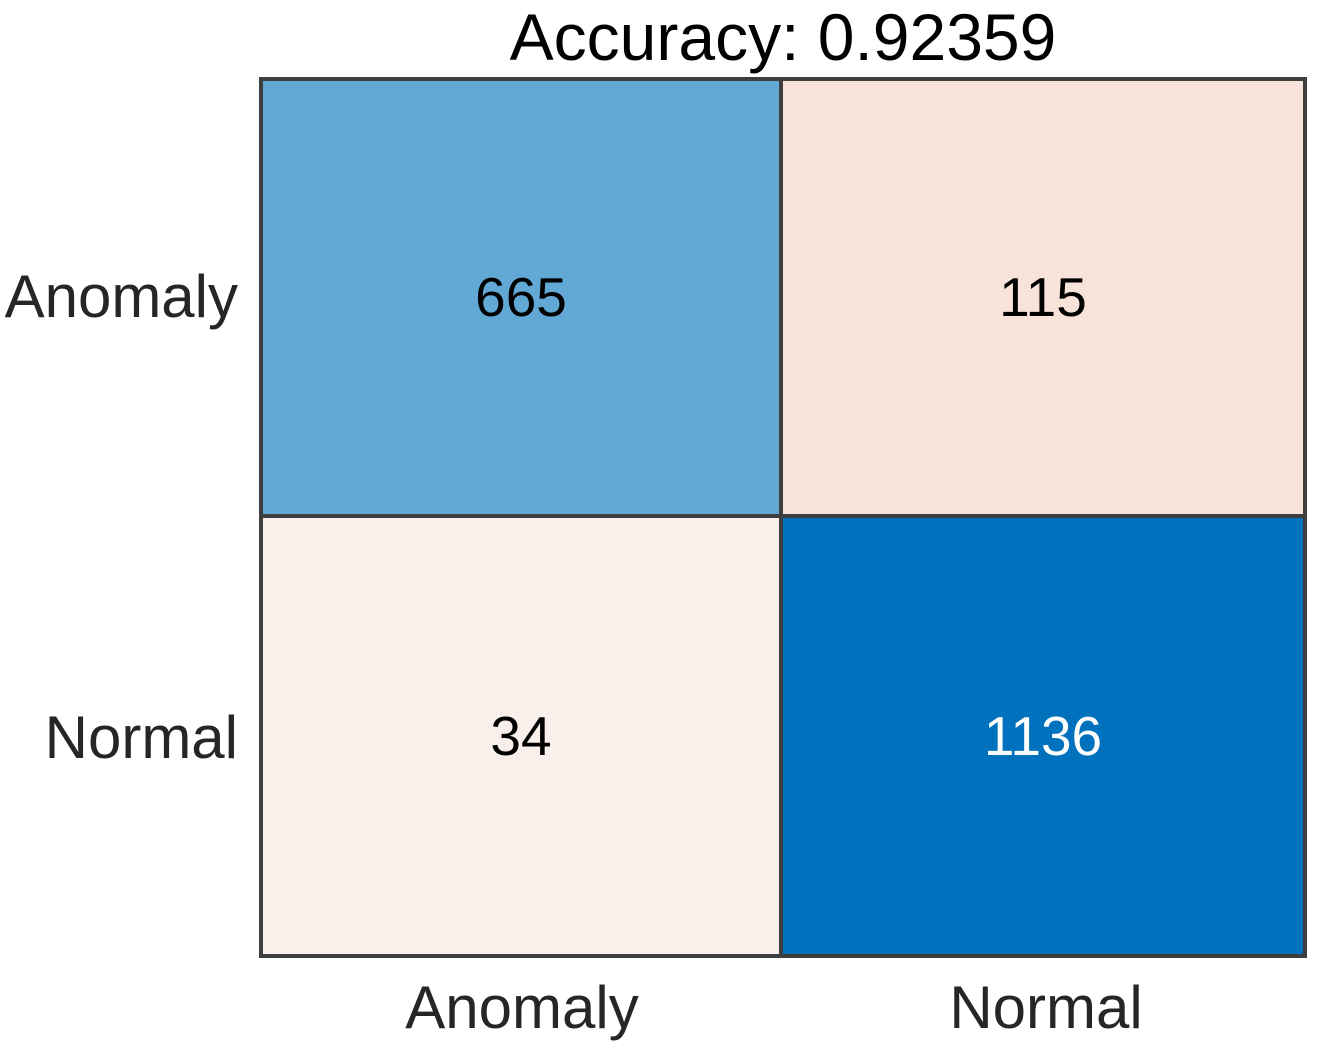 Image resolution: width=1323 pixels, height=1052 pixels. Describe the element at coordinates (1046, 1007) in the screenshot. I see `x-tick-label-normal: Normal` at that location.